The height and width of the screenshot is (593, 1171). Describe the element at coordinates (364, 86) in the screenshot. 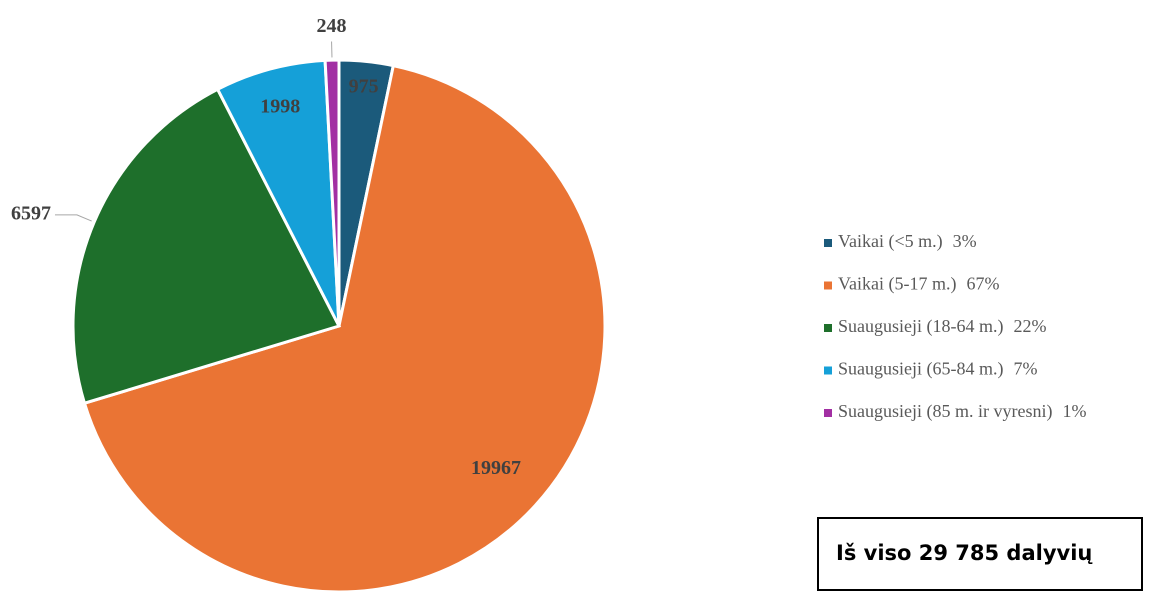

I see `data-label: 975` at that location.